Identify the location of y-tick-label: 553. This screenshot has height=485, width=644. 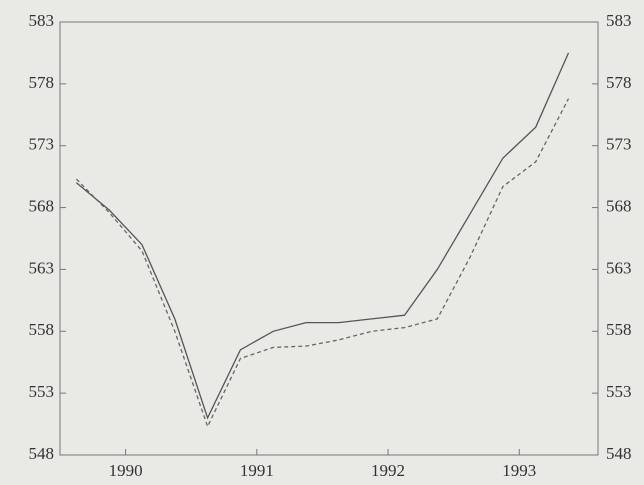
(42, 391).